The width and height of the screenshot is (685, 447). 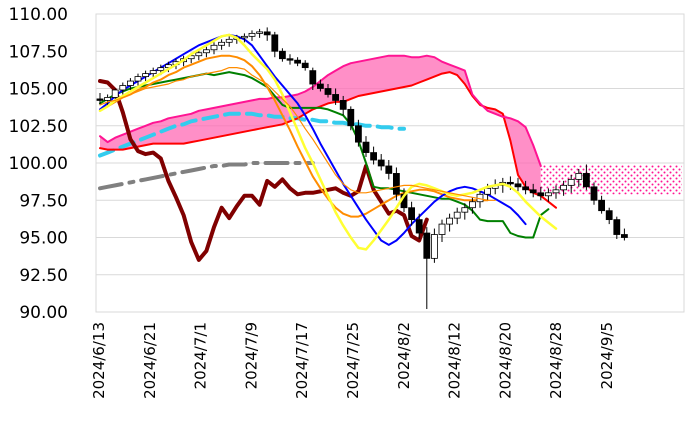 What do you see at coordinates (38, 15) in the screenshot?
I see `y-tick-label: 110.00` at bounding box center [38, 15].